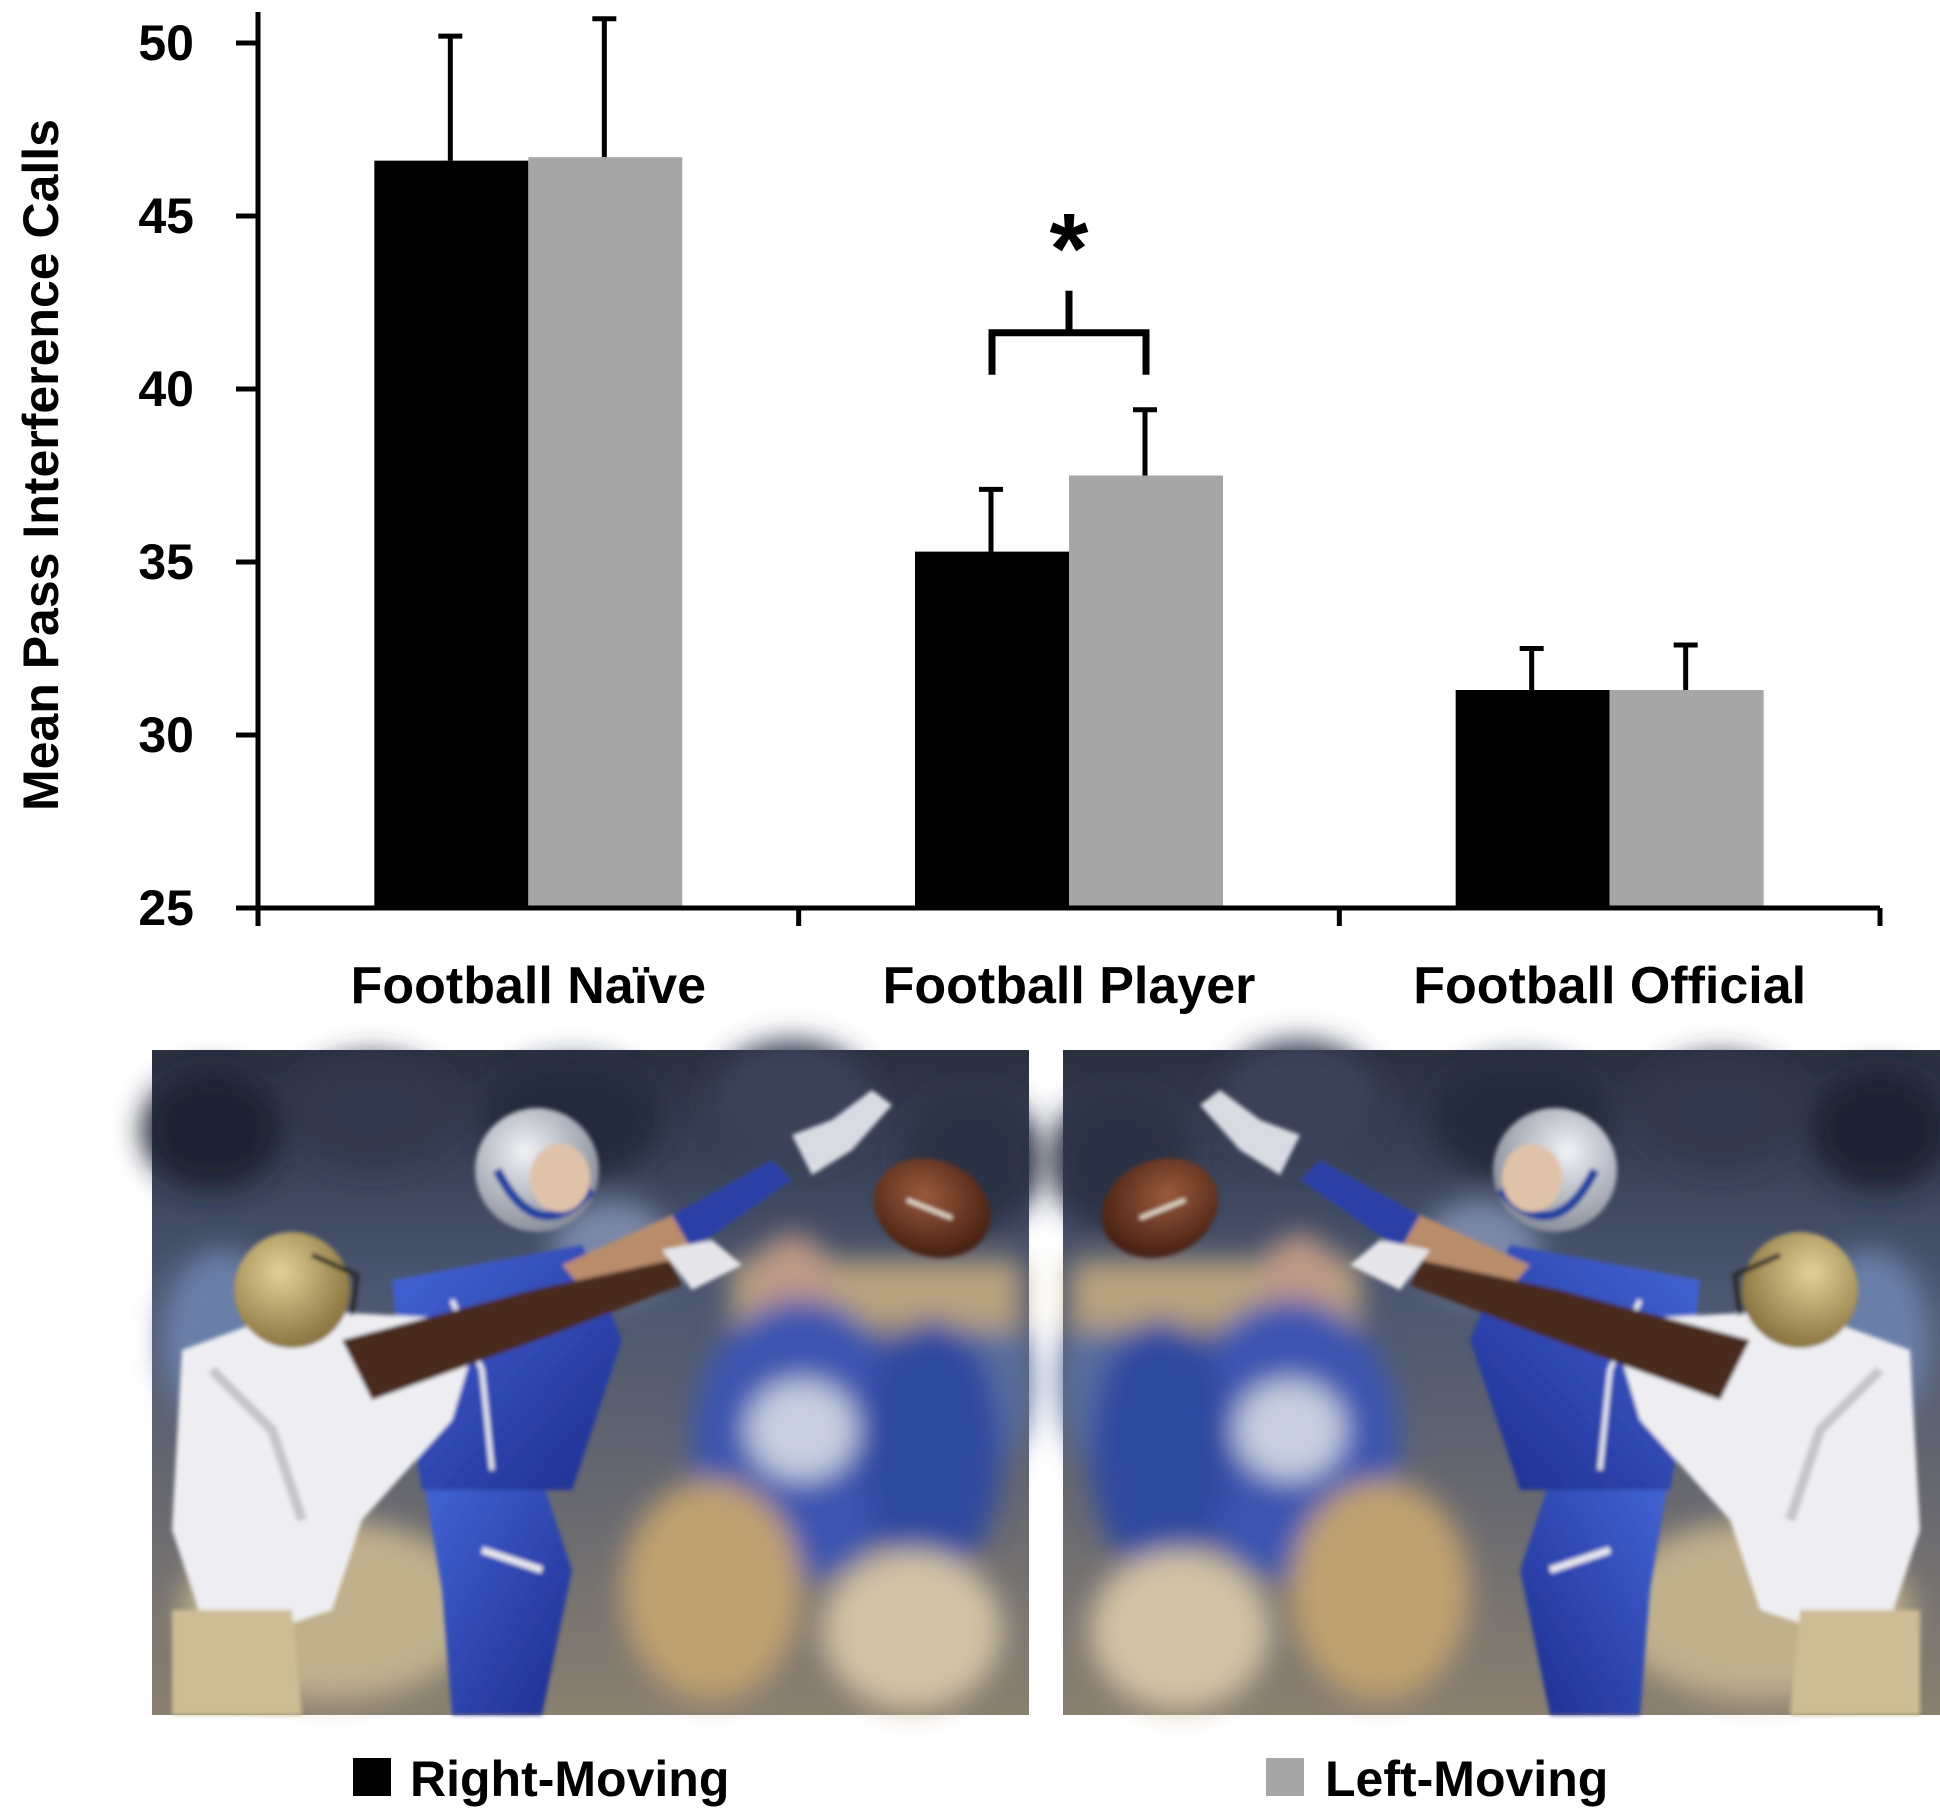  Describe the element at coordinates (1069, 986) in the screenshot. I see `x-tick-label: Football Player` at that location.